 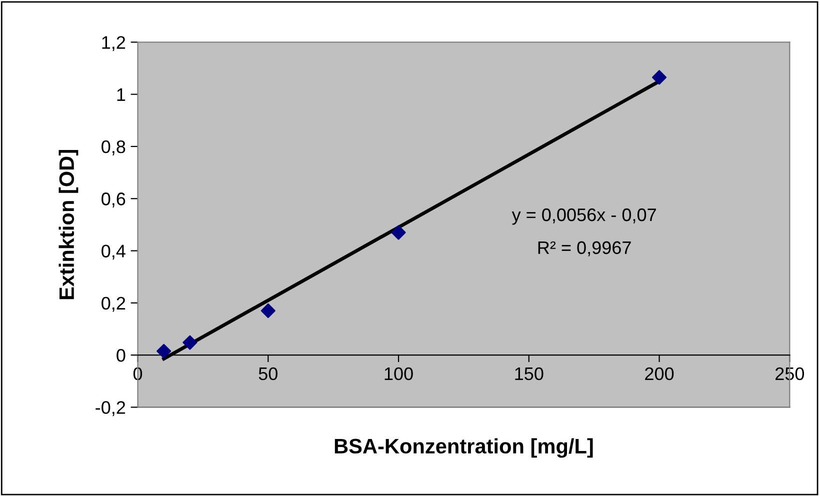 I want to click on y-tick-label: 1, so click(x=121, y=94).